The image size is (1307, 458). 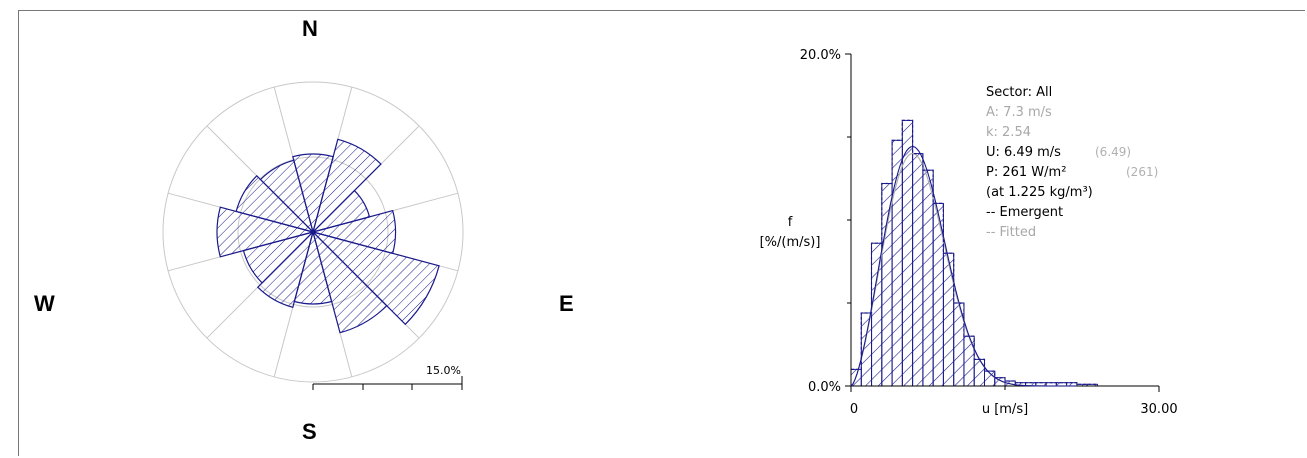 I want to click on legend-mean-speed-fit: (6.49), so click(x=1113, y=152).